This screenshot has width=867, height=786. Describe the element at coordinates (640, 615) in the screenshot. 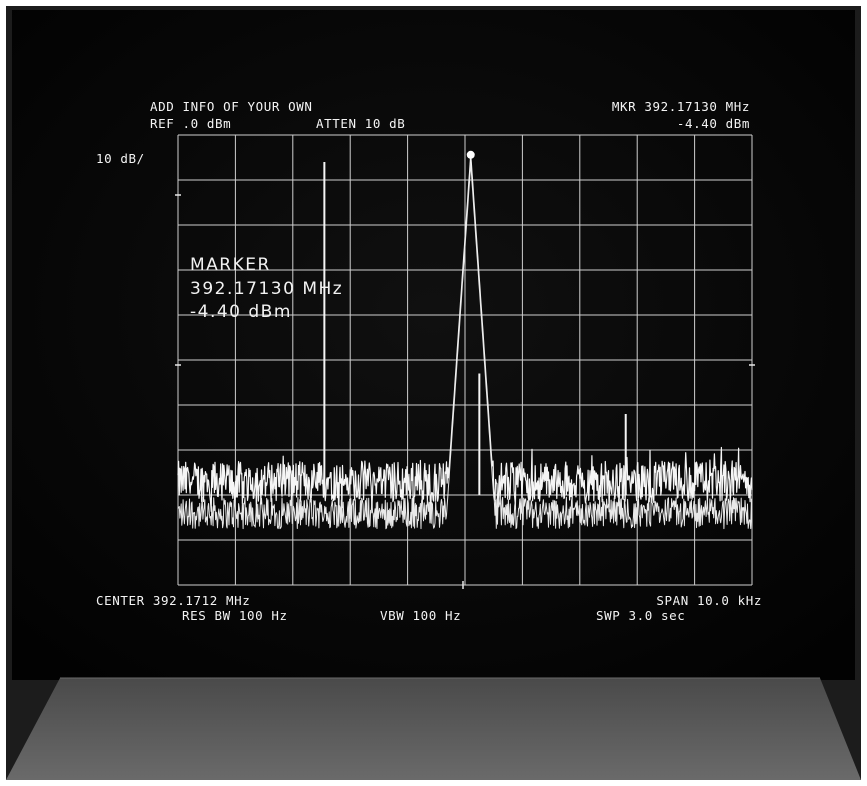

I see `sweep-time: SWP 3.0 sec` at that location.